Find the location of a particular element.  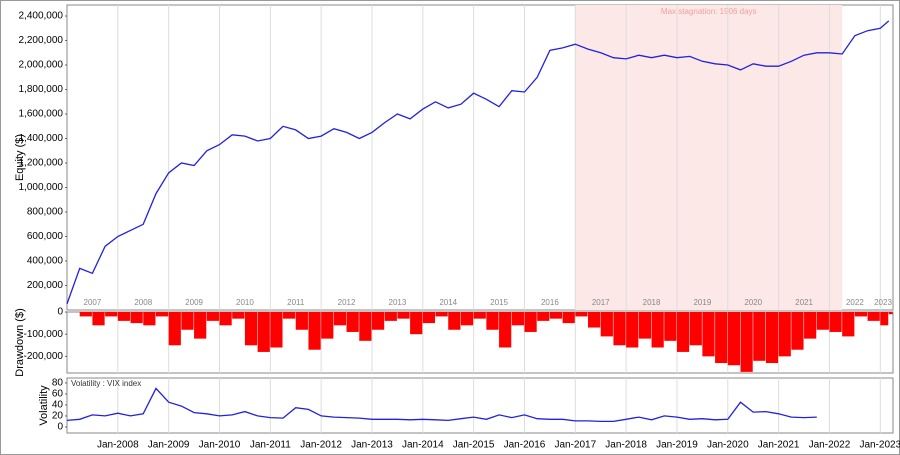

y-axis-title: Volatility is located at coordinates (44, 405).